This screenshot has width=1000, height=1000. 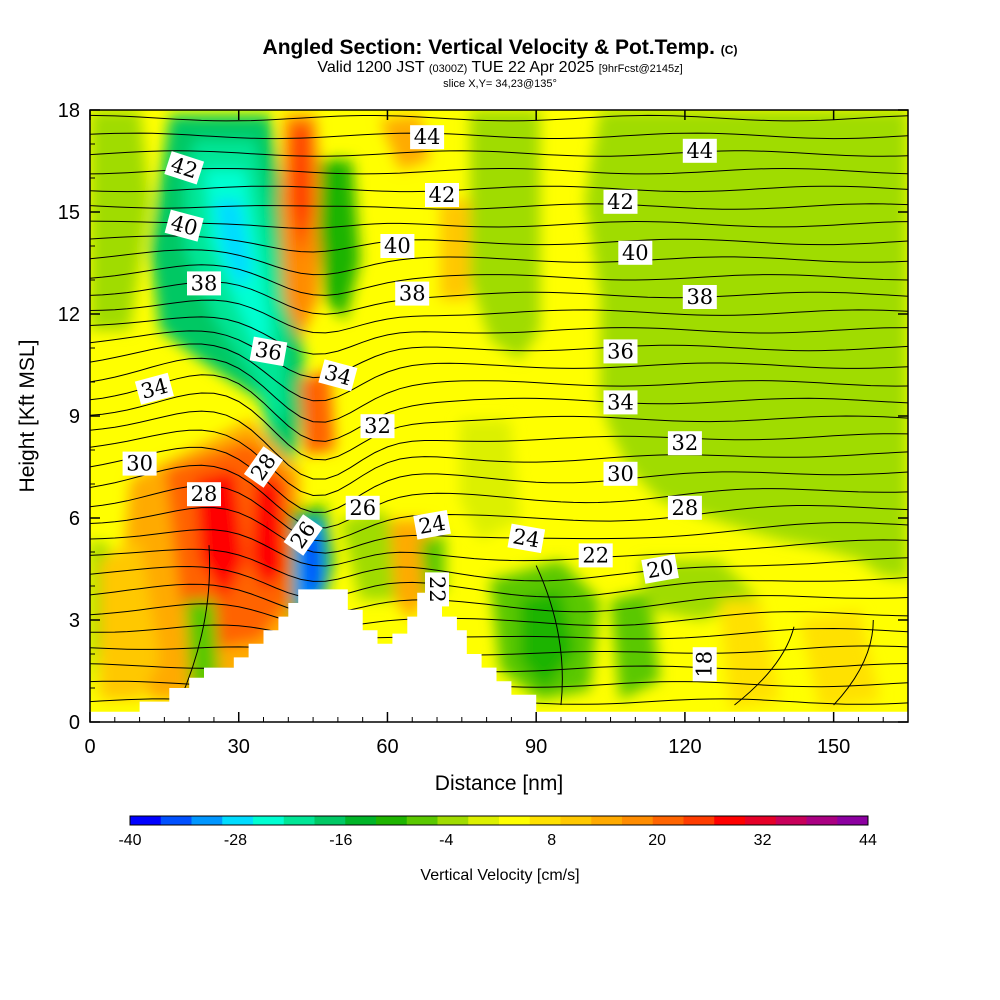 I want to click on x-tick-label: 150, so click(x=833, y=747).